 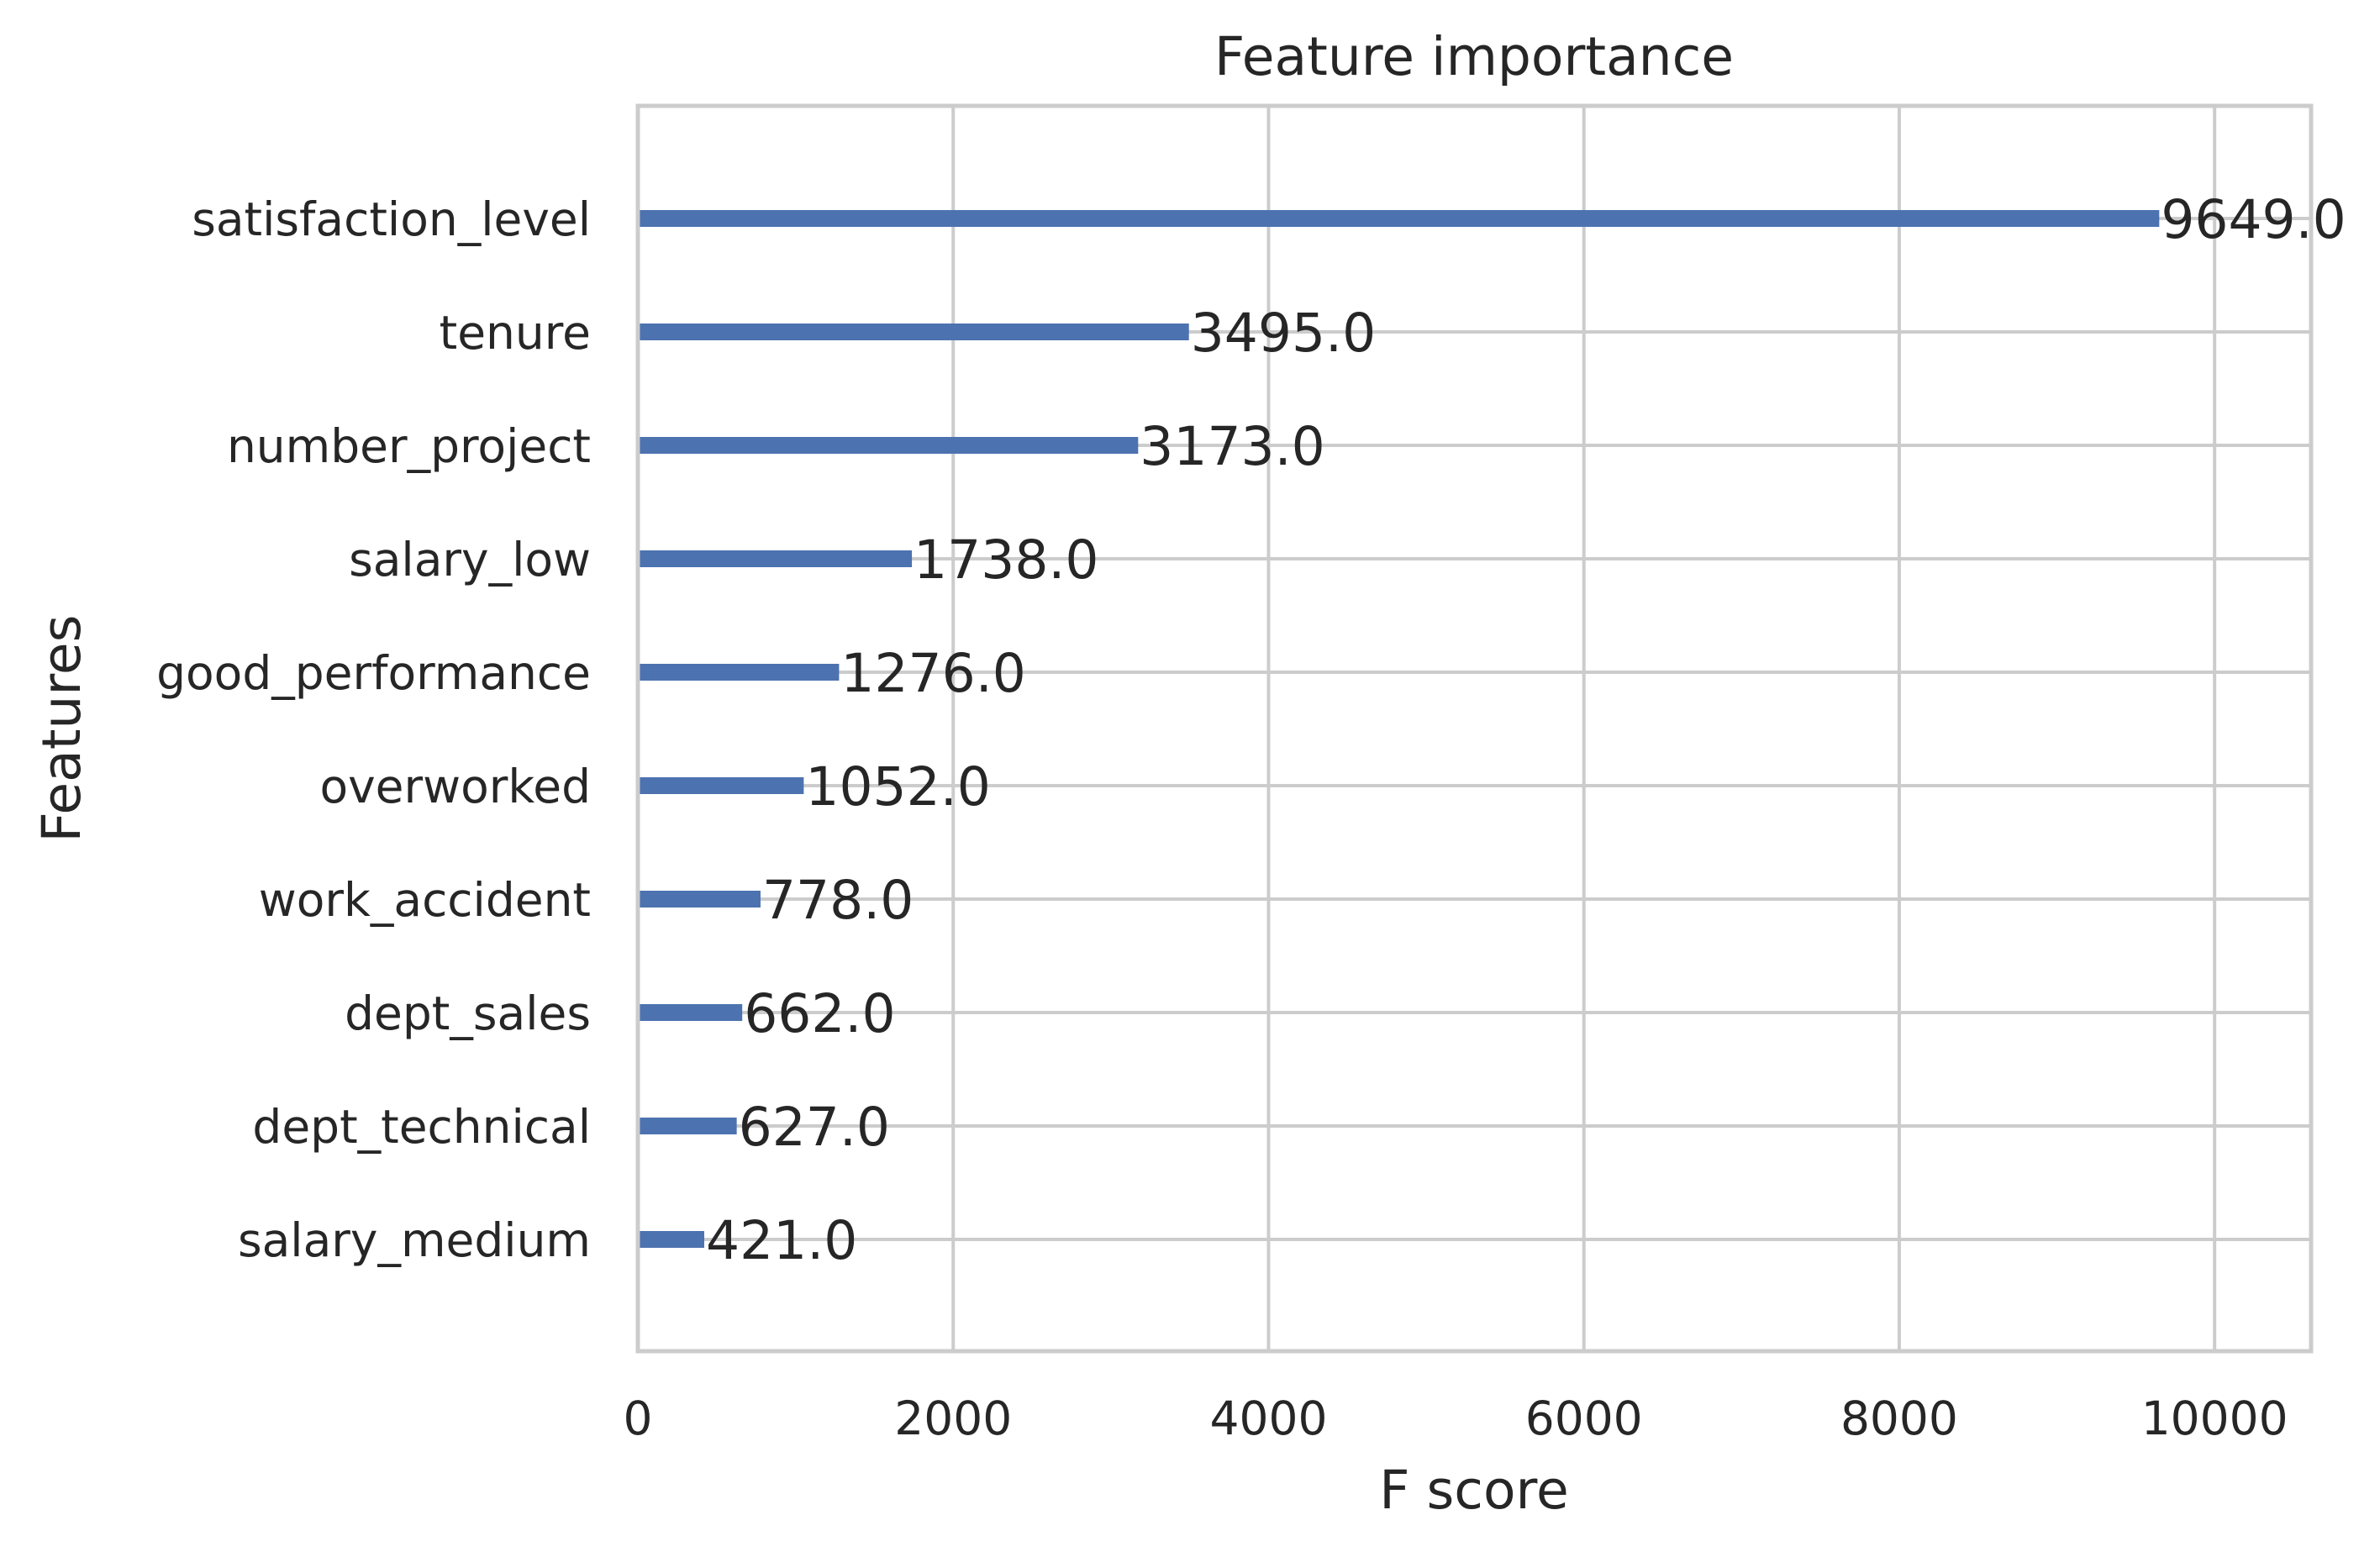 What do you see at coordinates (415, 1240) in the screenshot?
I see `category-label: salary_medium` at bounding box center [415, 1240].